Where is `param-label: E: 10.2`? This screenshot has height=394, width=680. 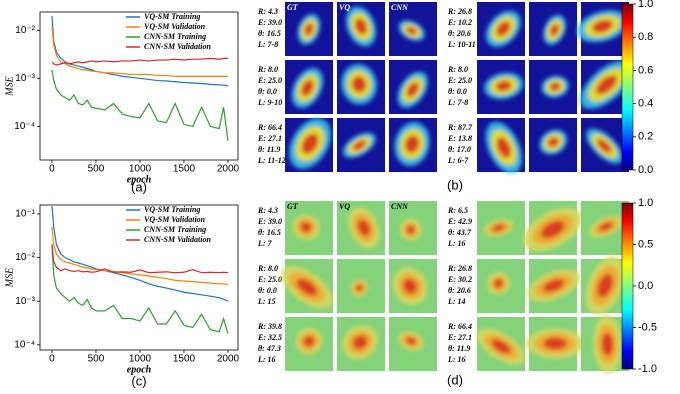
param-label: E: 10.2 is located at coordinates (459, 22).